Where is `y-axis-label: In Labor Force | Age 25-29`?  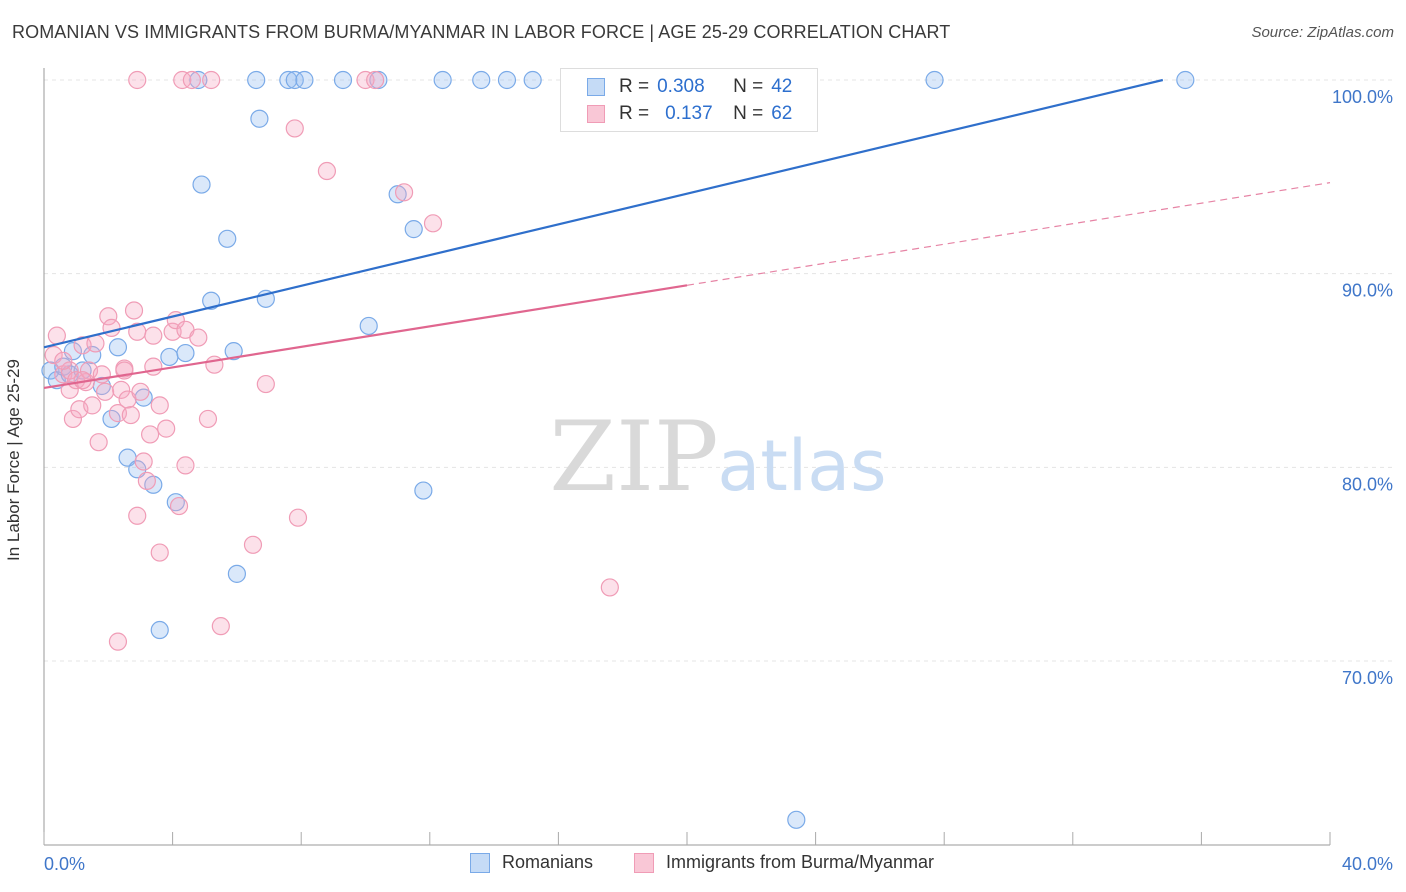 y-axis-label: In Labor Force | Age 25-29 is located at coordinates (13, 460).